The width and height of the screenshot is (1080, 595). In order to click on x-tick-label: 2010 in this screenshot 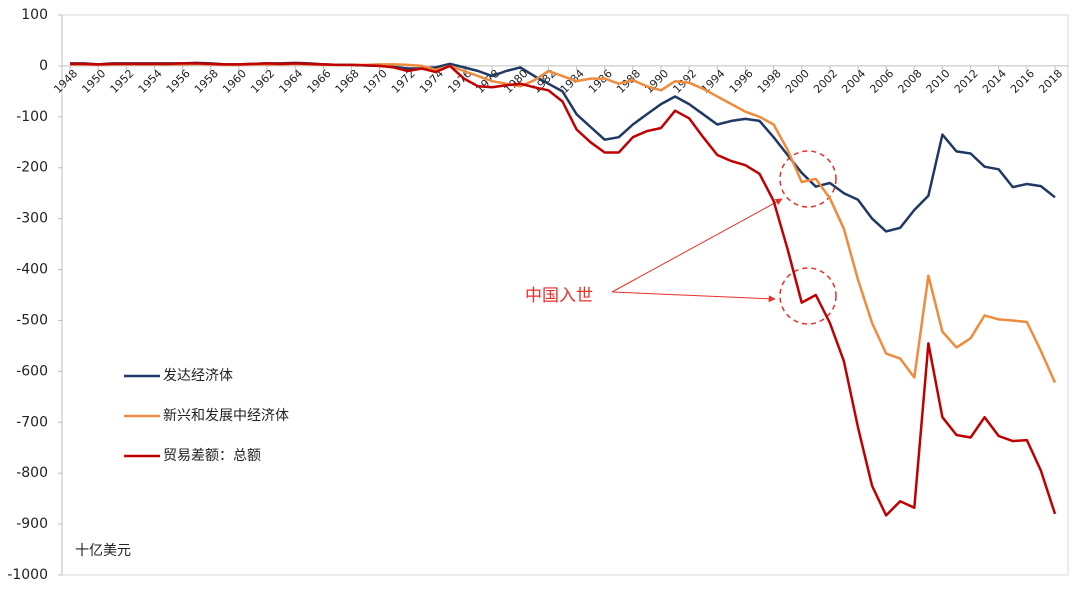, I will do `click(938, 81)`.